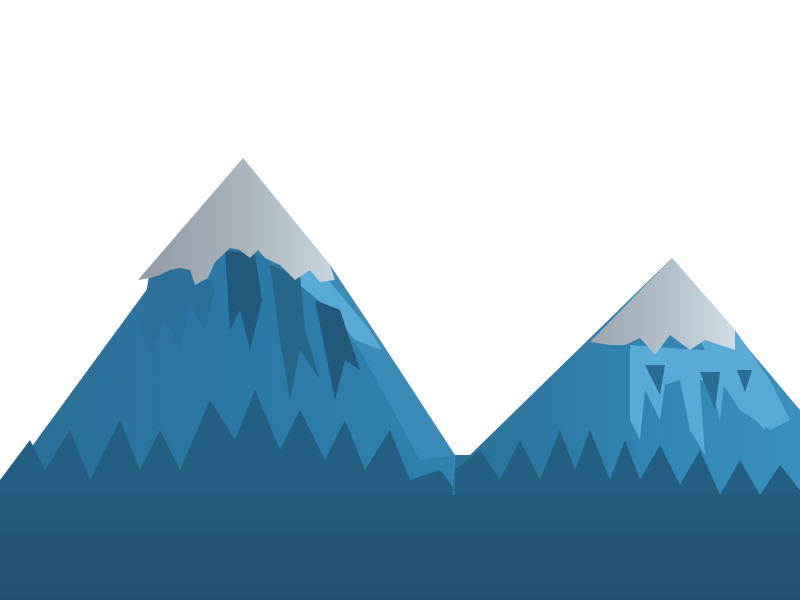 This screenshot has height=600, width=800. What do you see at coordinates (662, 306) in the screenshot?
I see `right-mountain-snow-cap` at bounding box center [662, 306].